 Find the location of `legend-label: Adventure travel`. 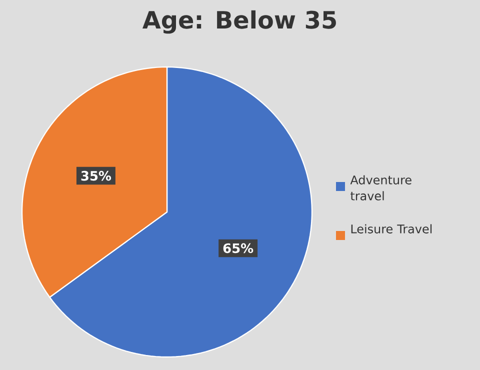

legend-label: Adventure travel is located at coordinates (381, 187).